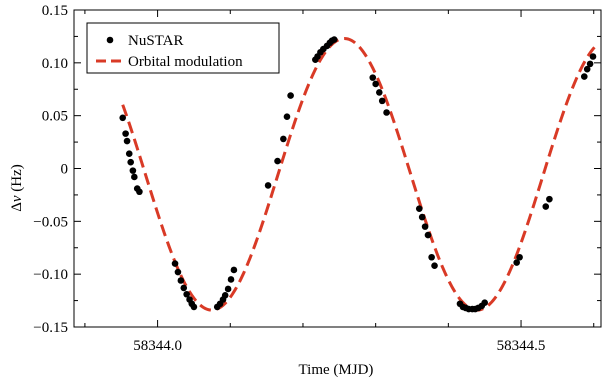  Describe the element at coordinates (50, 169) in the screenshot. I see `y-tick-labels: −0.15 −0.10 −0.05 0 0.05 0.10 0.15` at that location.